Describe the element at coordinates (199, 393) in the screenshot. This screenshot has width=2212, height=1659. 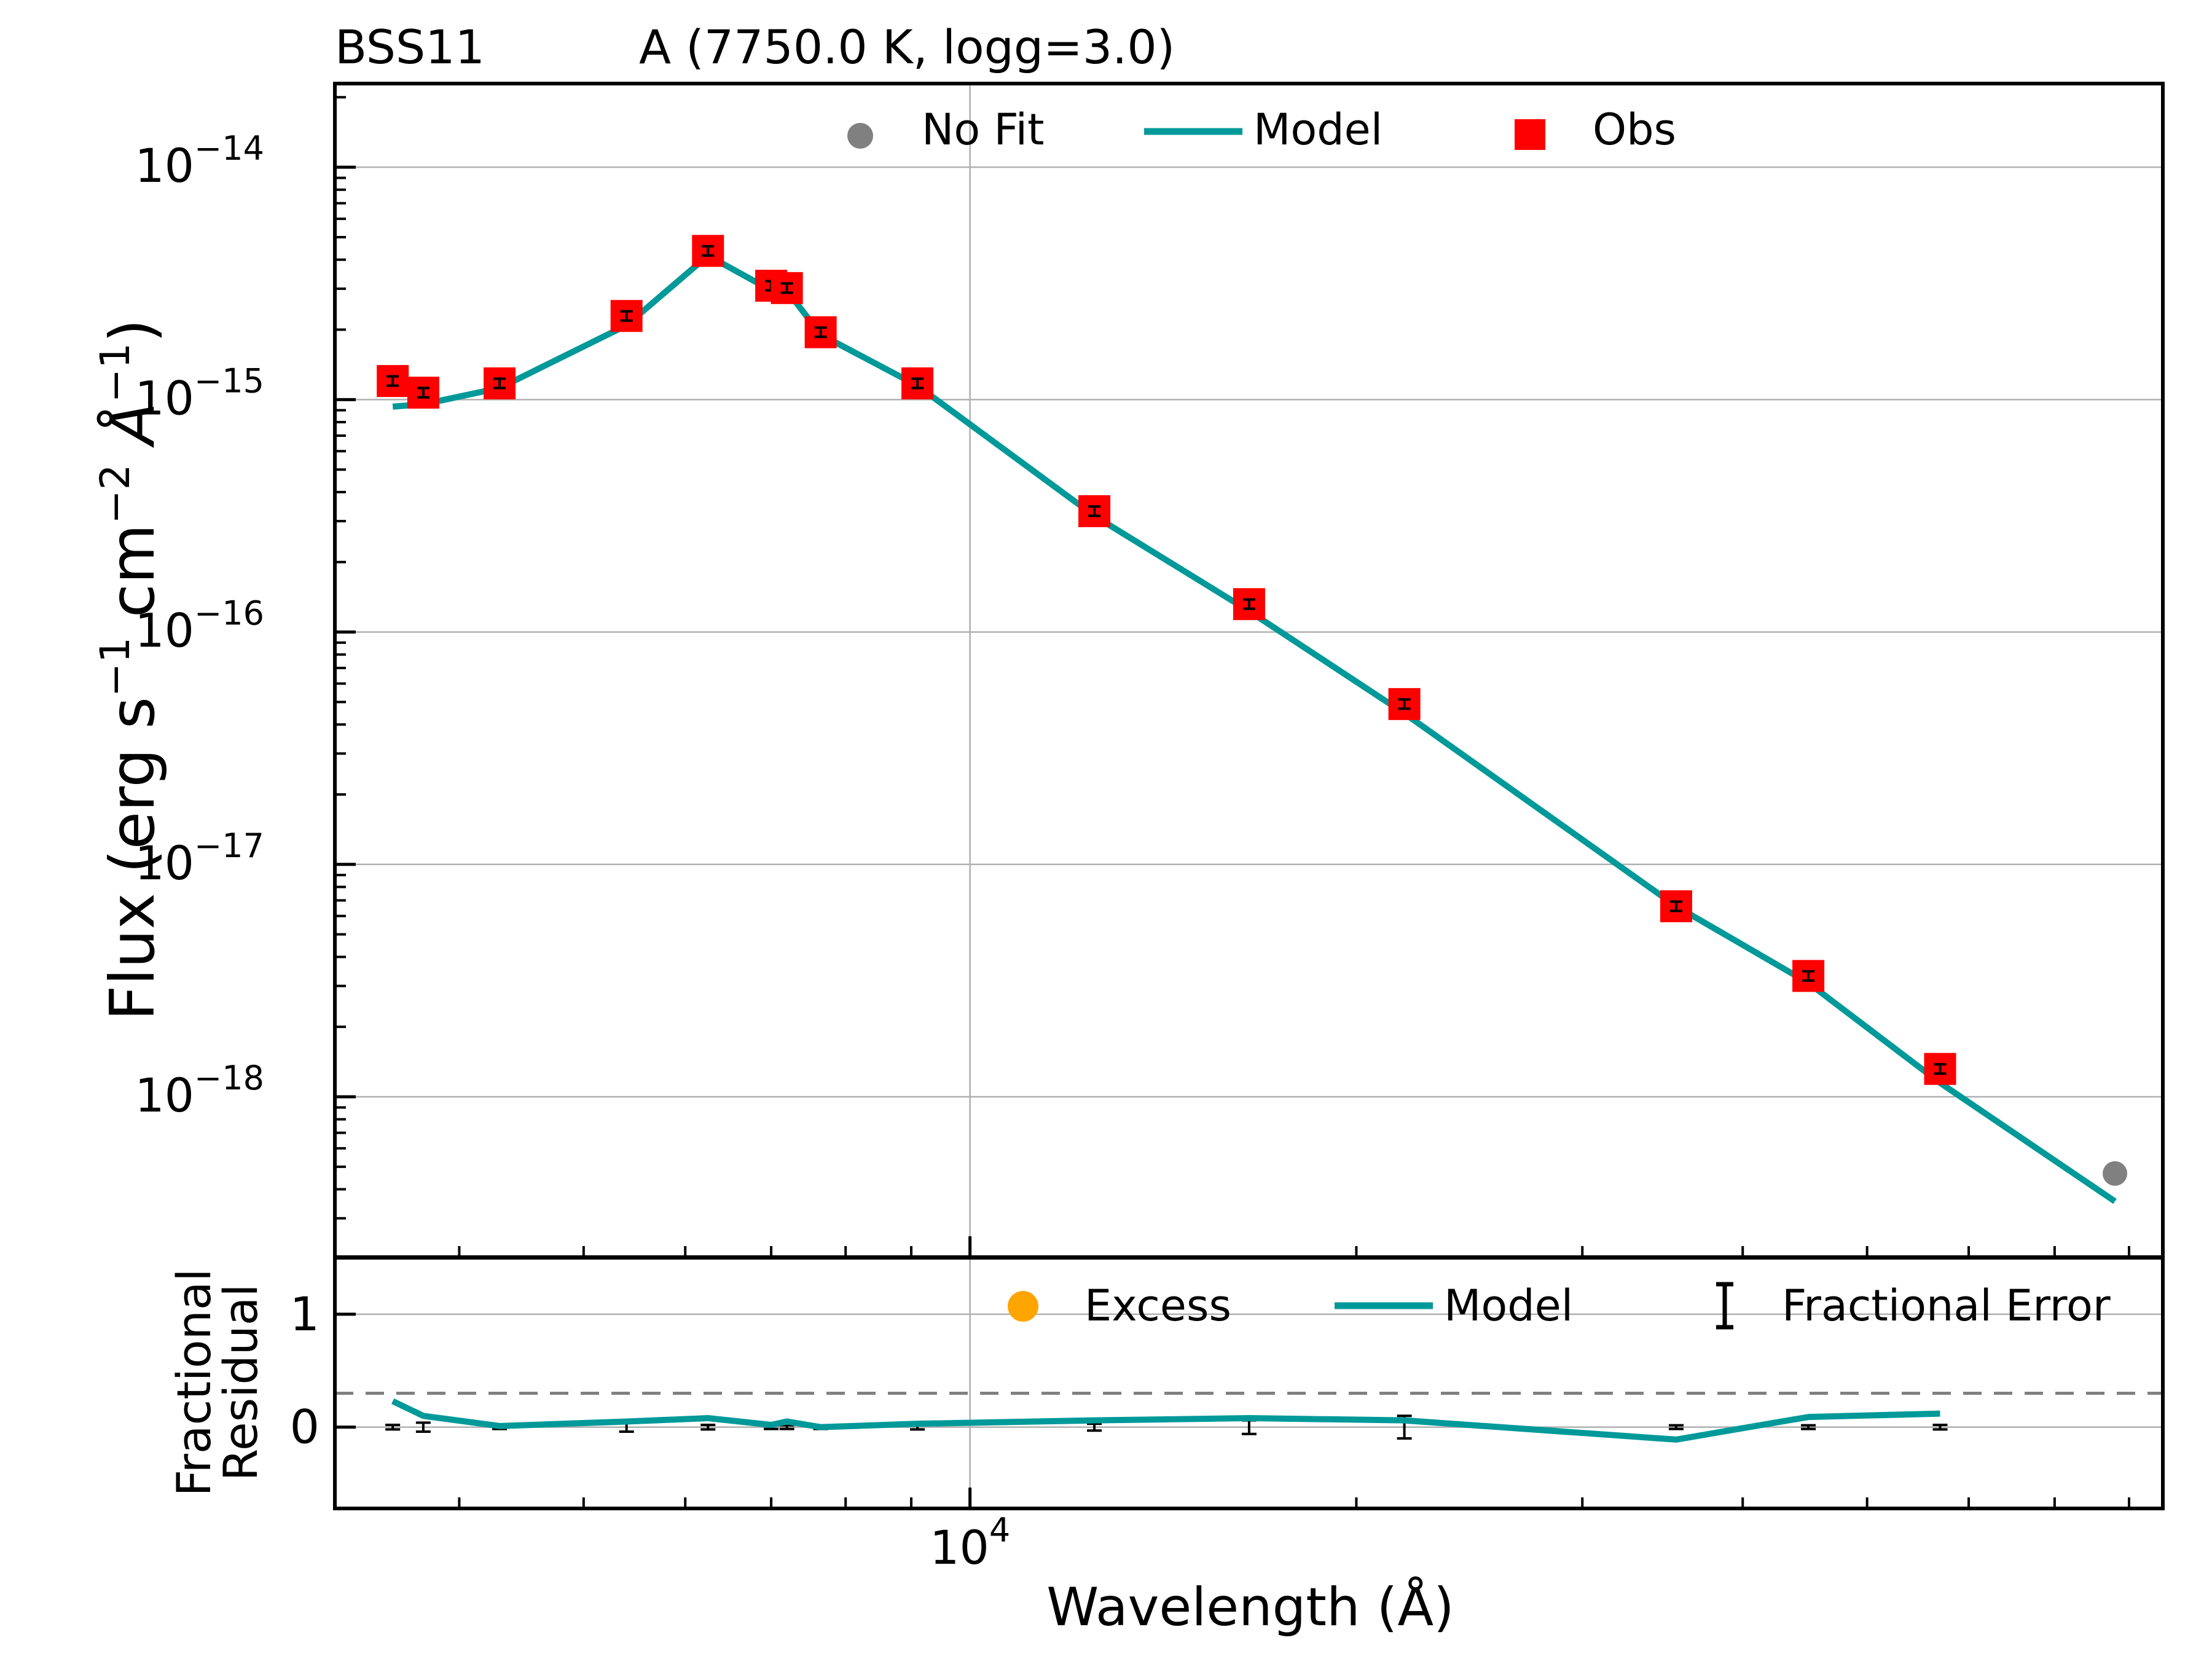
I see `main-ytick-label-1: 10−15` at that location.